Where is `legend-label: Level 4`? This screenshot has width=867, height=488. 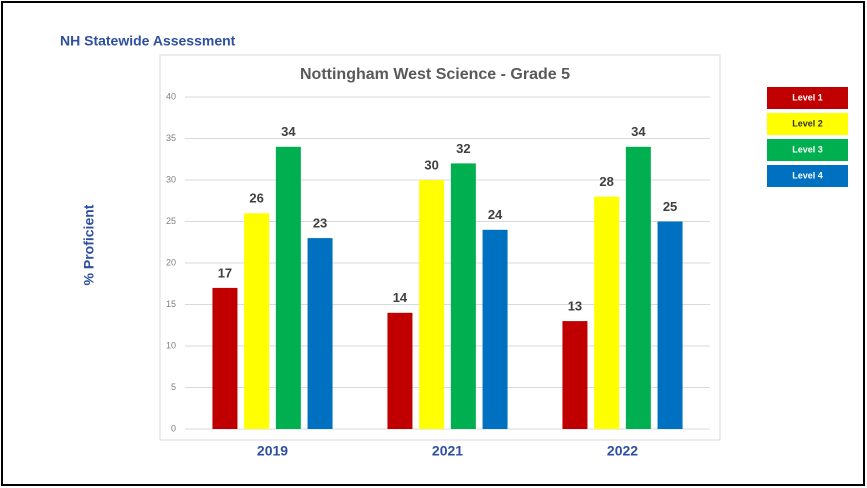 legend-label: Level 4 is located at coordinates (807, 175).